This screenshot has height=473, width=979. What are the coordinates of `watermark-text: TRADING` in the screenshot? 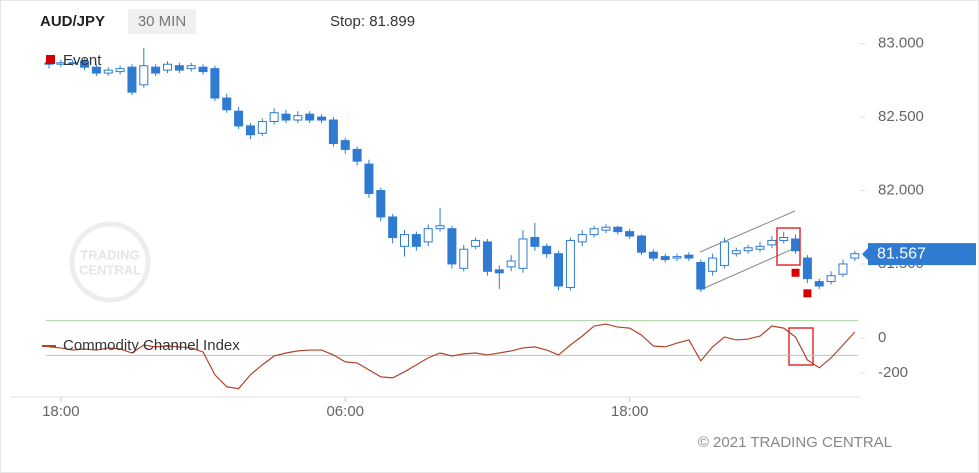 It's located at (109, 254).